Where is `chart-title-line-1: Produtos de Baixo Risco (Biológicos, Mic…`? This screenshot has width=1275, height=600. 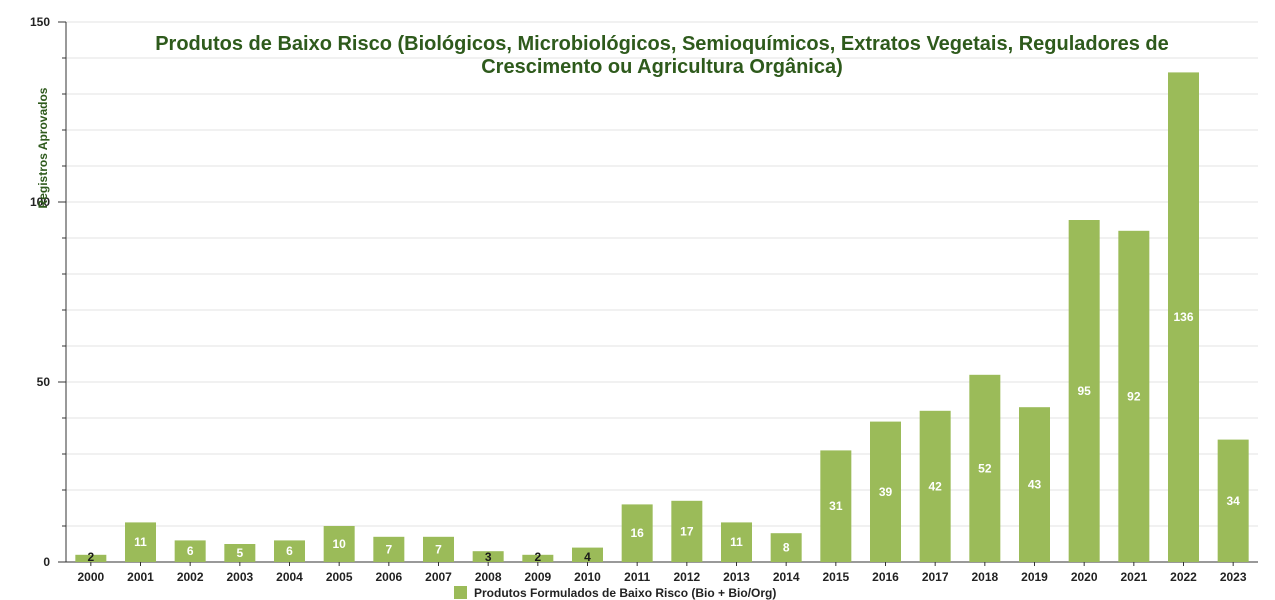 chart-title-line-1: Produtos de Baixo Risco (Biológicos, Mic… is located at coordinates (662, 44).